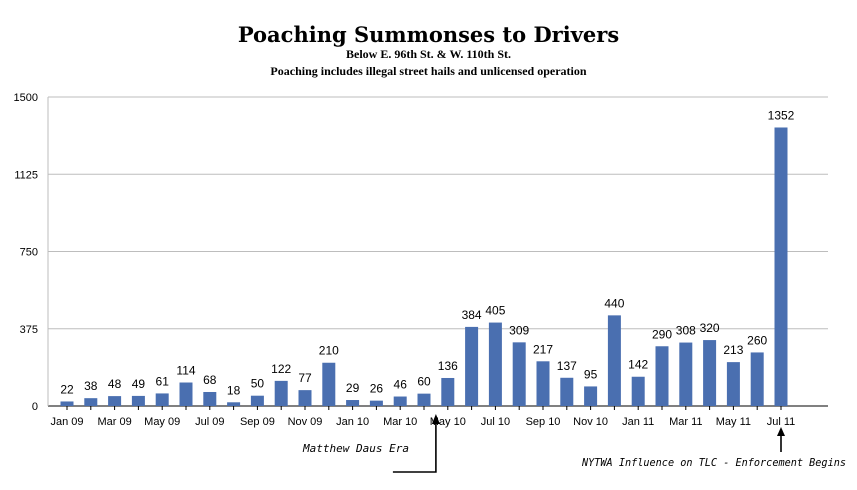 This screenshot has height=490, width=857. Describe the element at coordinates (401, 385) in the screenshot. I see `data-label: 46` at that location.